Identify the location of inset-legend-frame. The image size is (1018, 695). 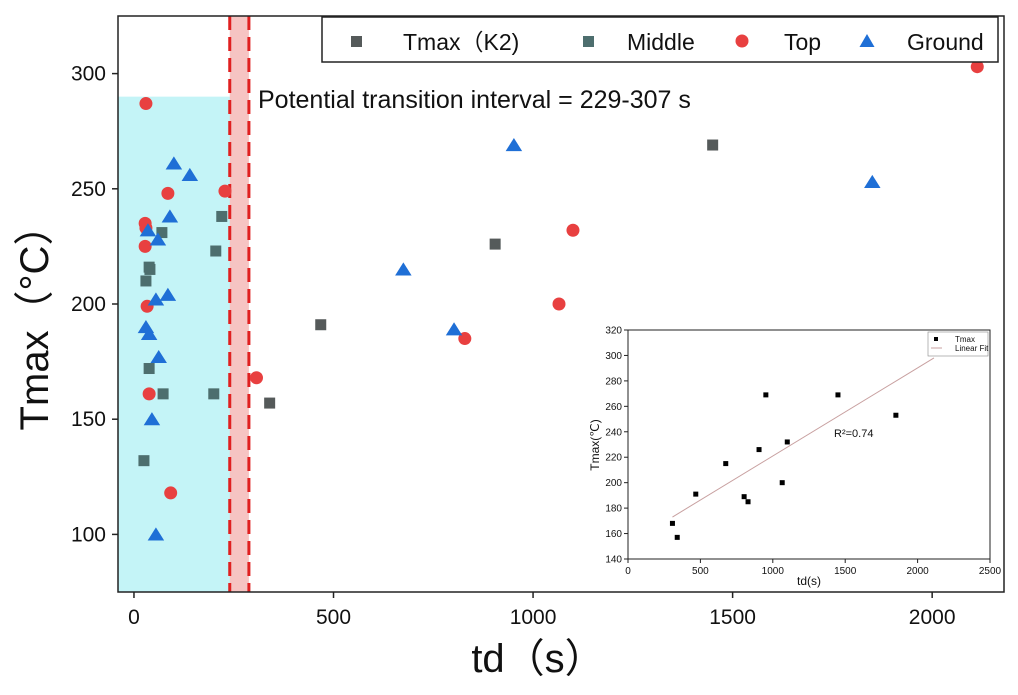
(958, 344).